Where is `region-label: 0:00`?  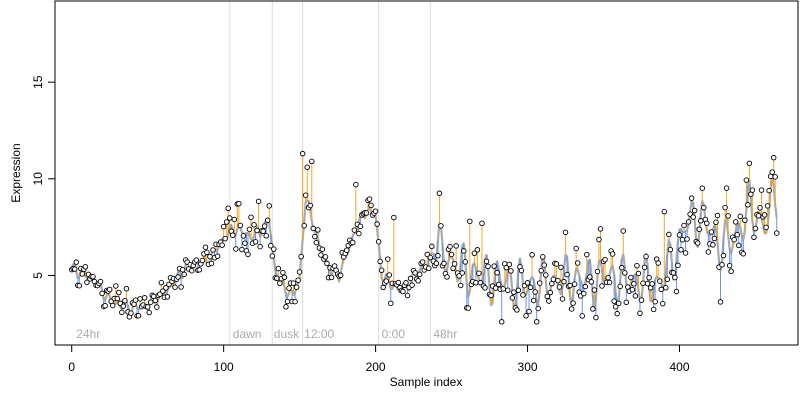
region-label: 0:00 is located at coordinates (394, 334).